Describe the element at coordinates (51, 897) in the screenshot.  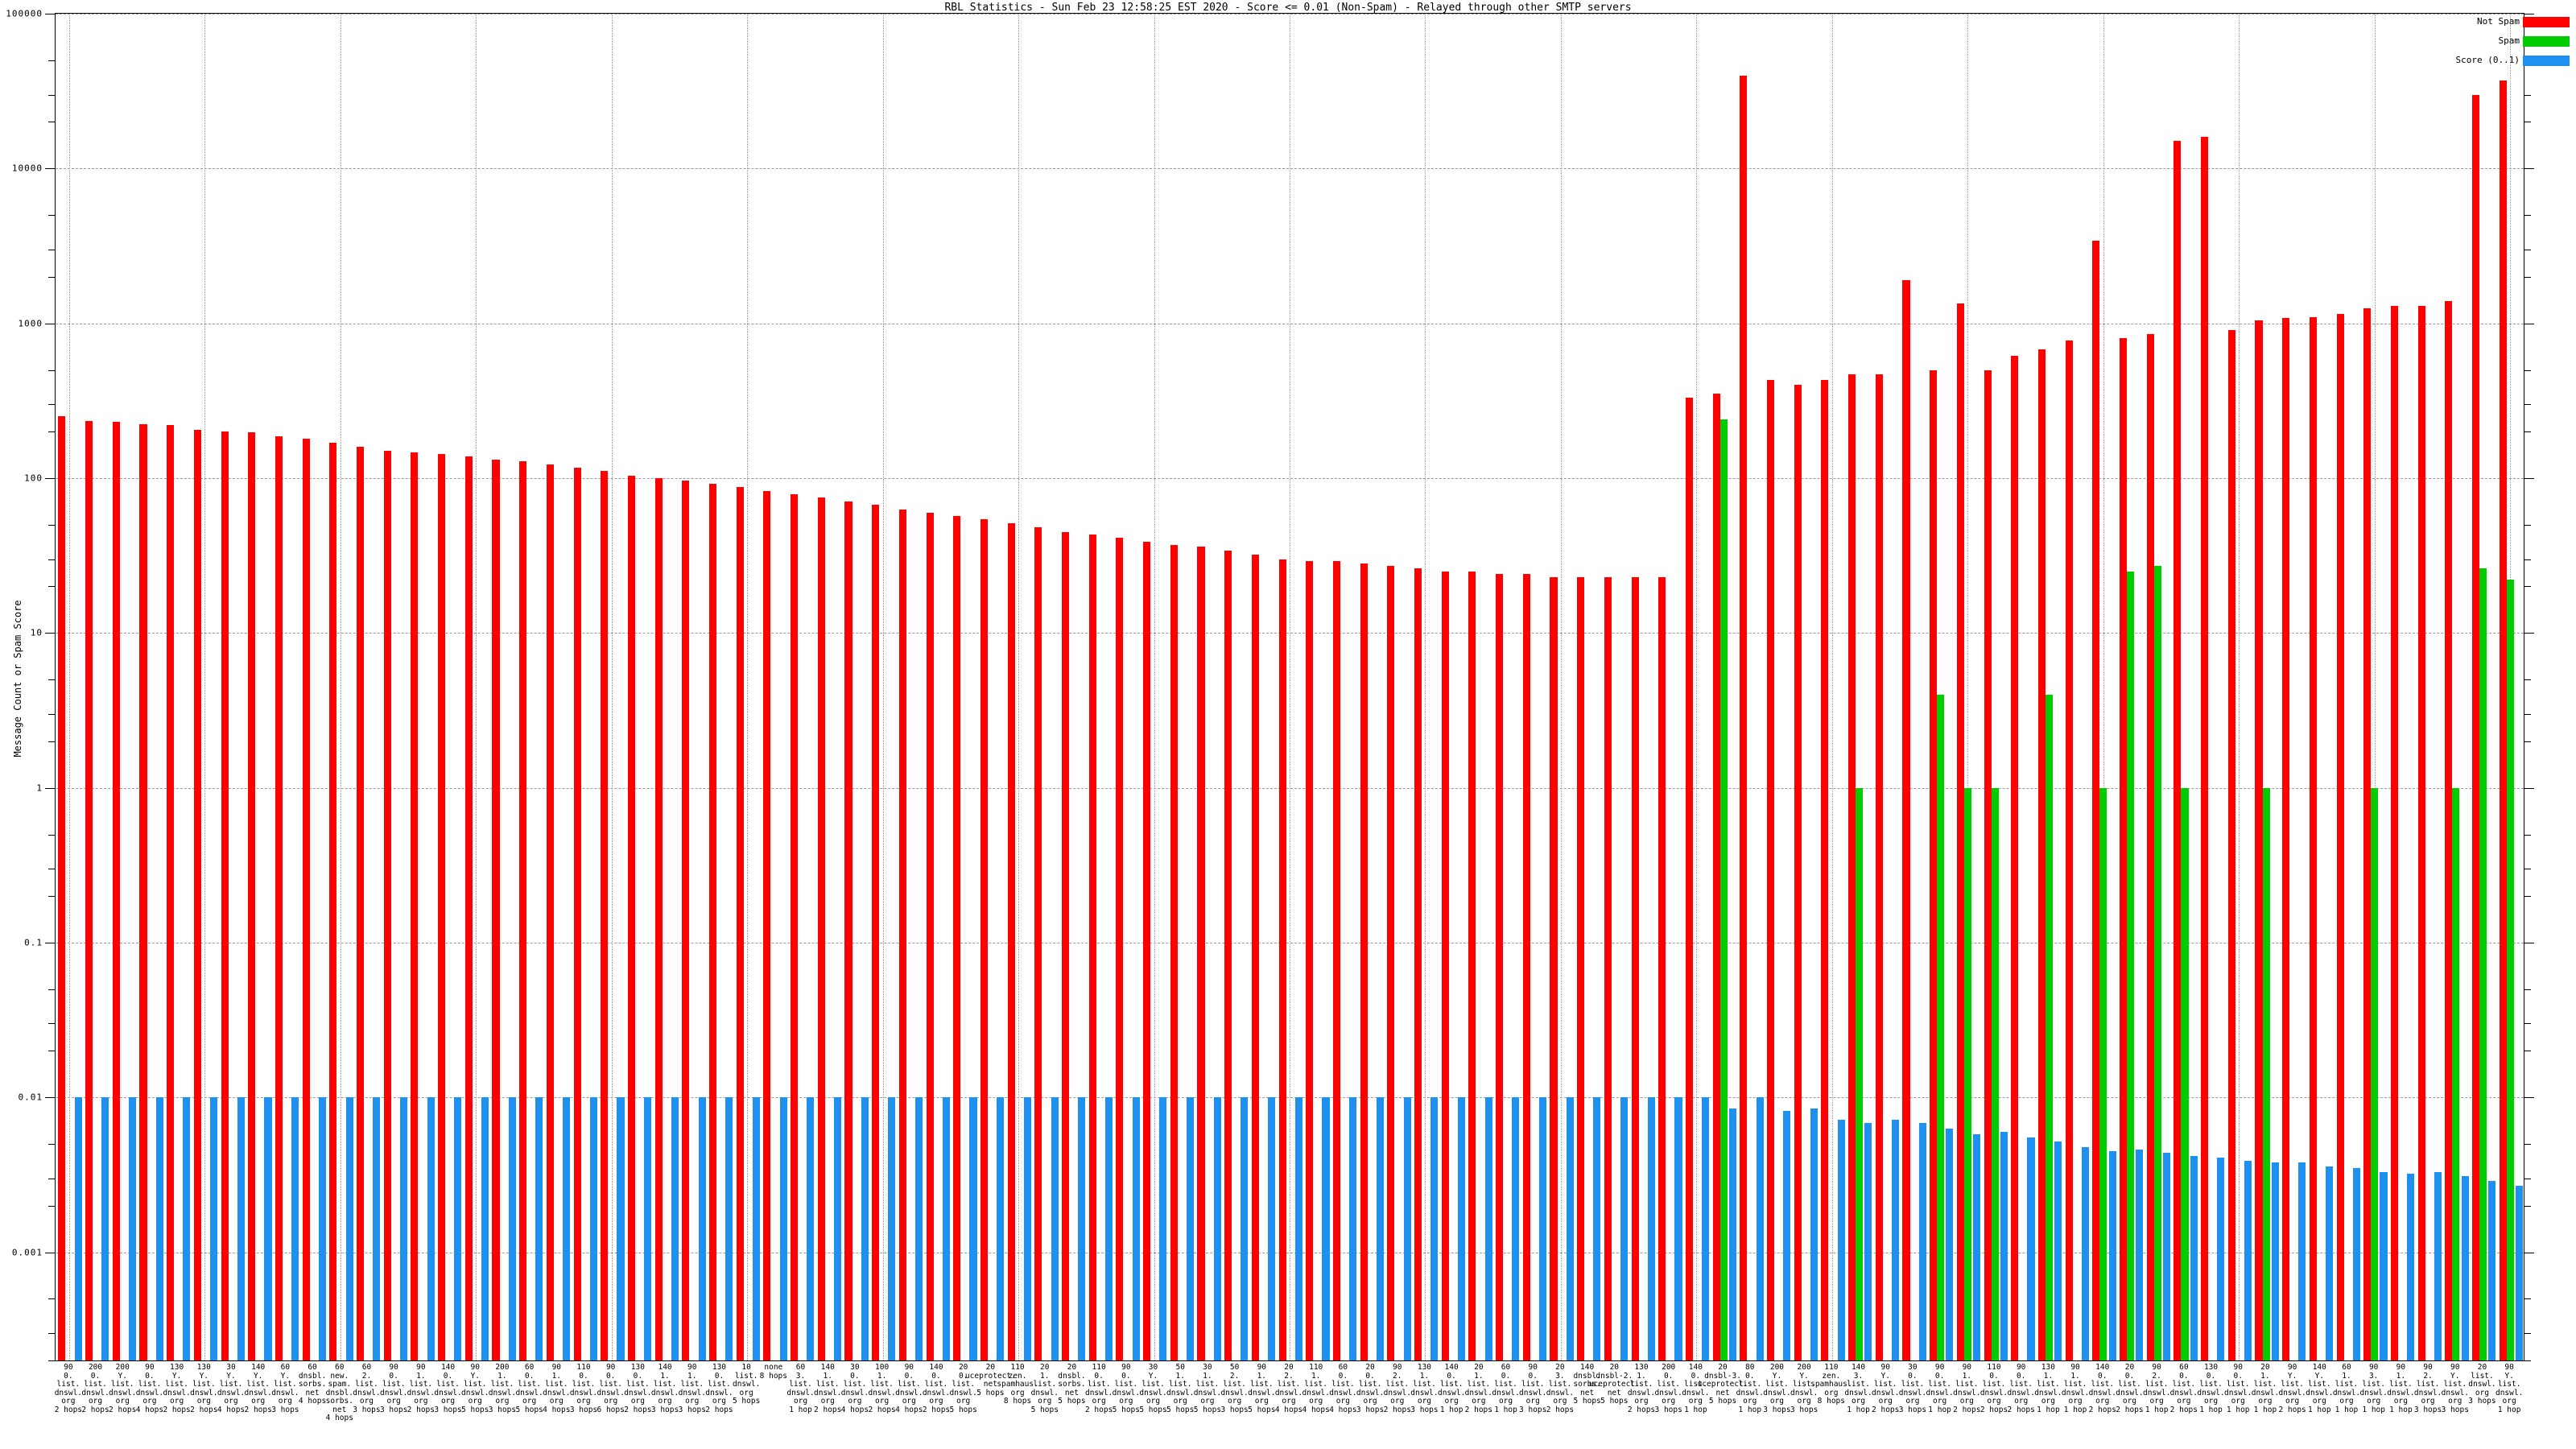
I see `y-tick-minor` at that location.